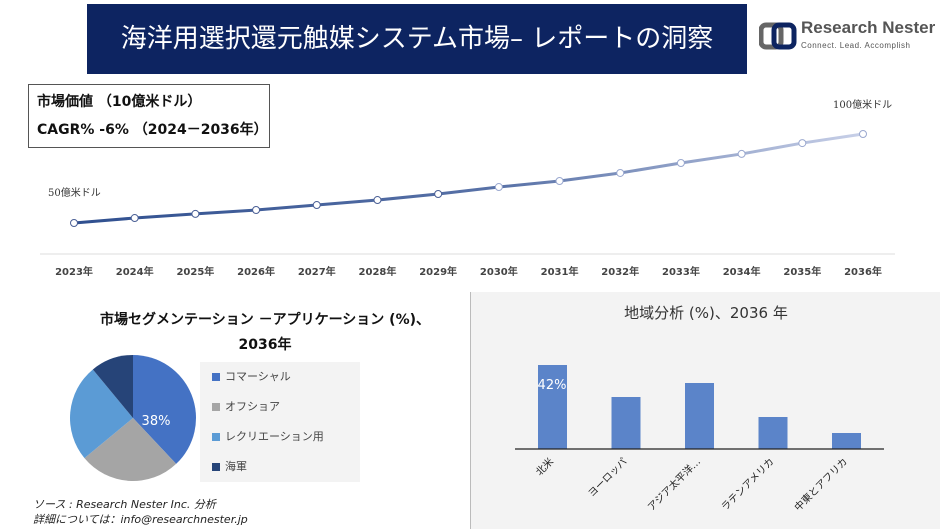 Image resolution: width=940 pixels, height=529 pixels. I want to click on x-tick-label: 2030年, so click(499, 271).